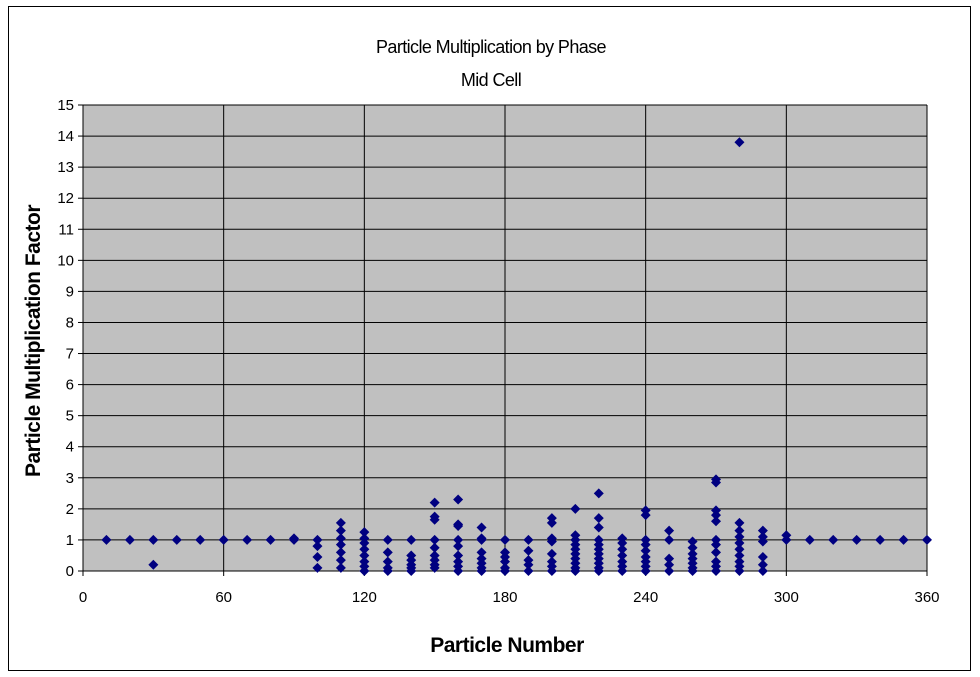 The height and width of the screenshot is (677, 980). What do you see at coordinates (926, 597) in the screenshot?
I see `x-tick-label: 360` at bounding box center [926, 597].